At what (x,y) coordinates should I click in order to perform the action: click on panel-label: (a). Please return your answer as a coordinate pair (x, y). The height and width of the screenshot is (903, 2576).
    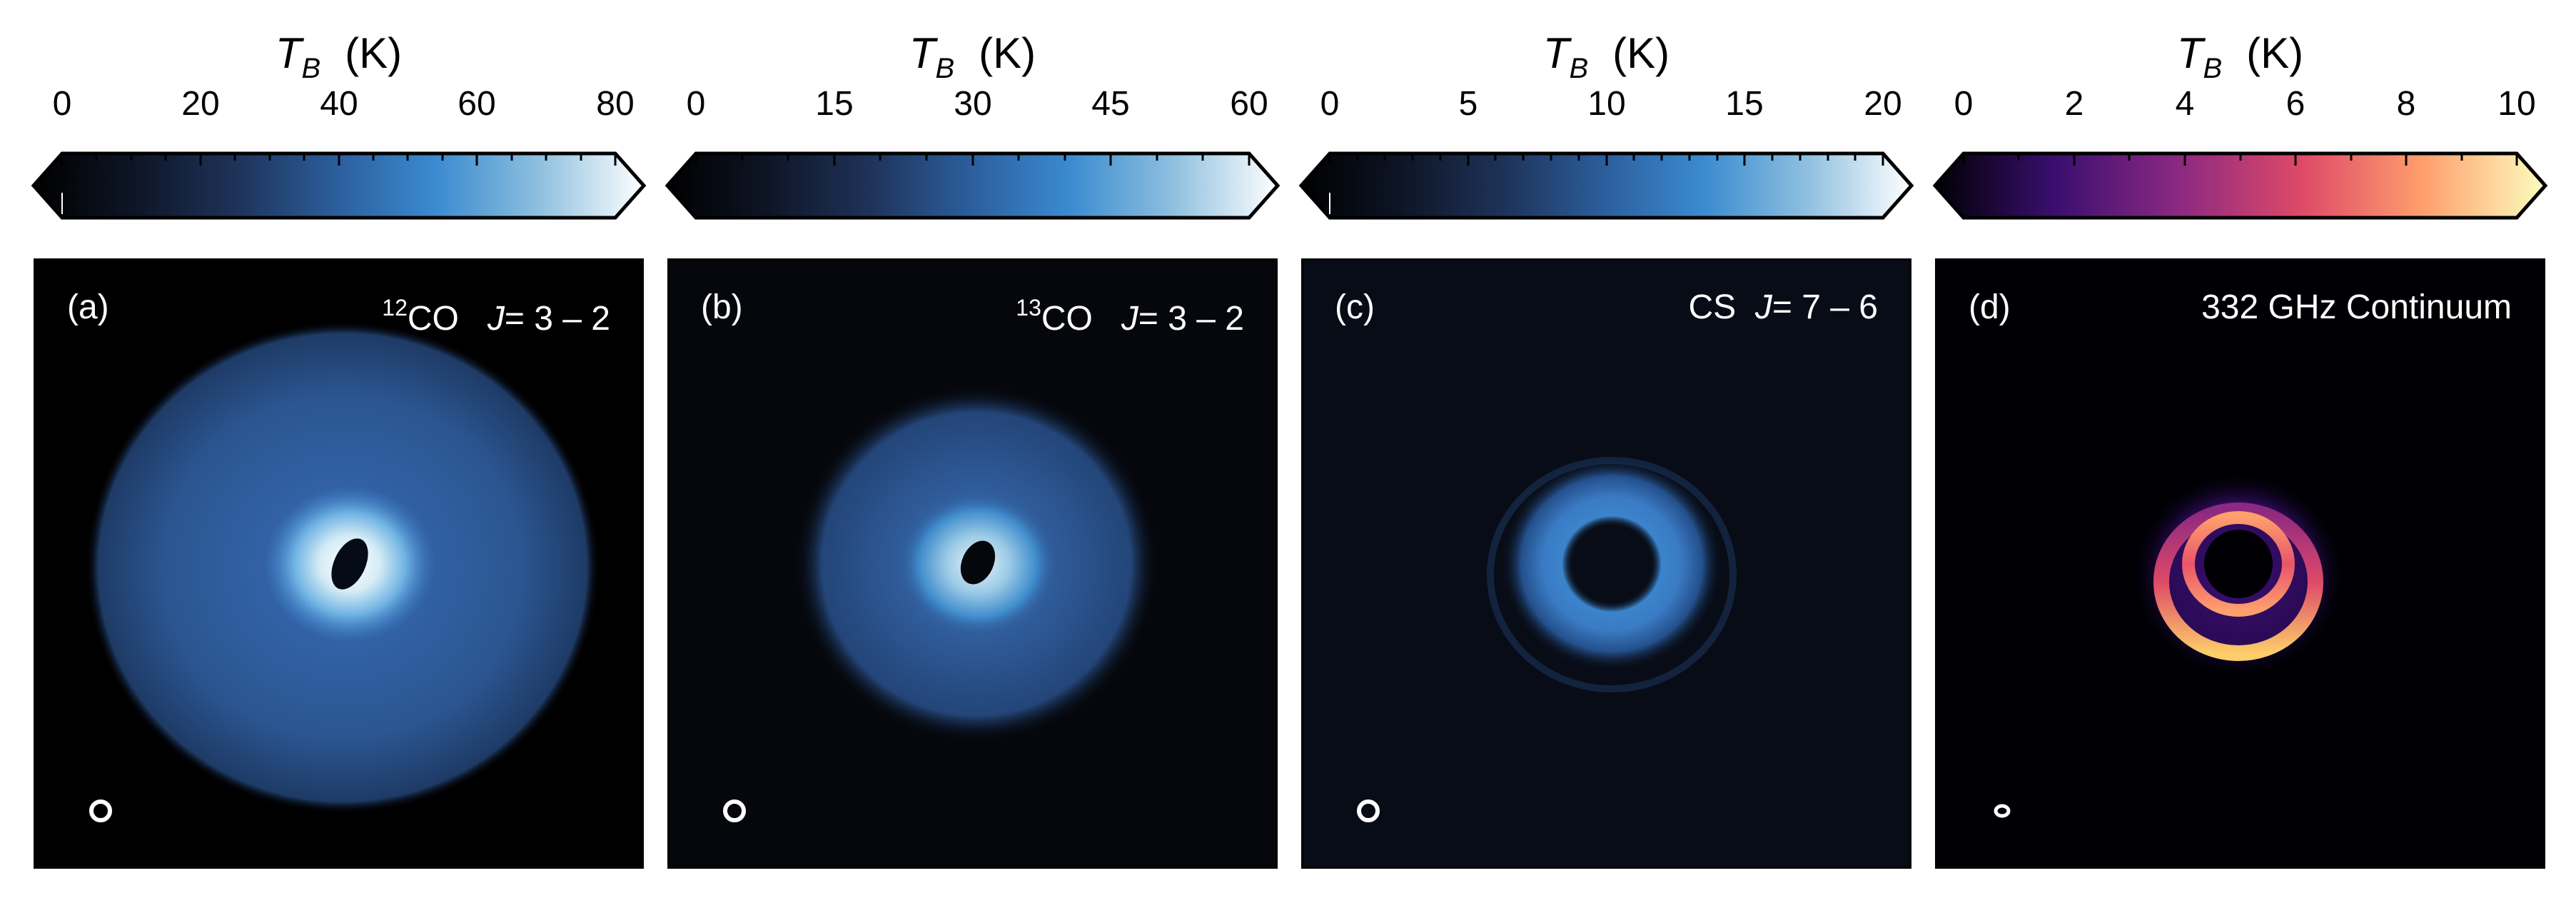
    Looking at the image, I should click on (88, 307).